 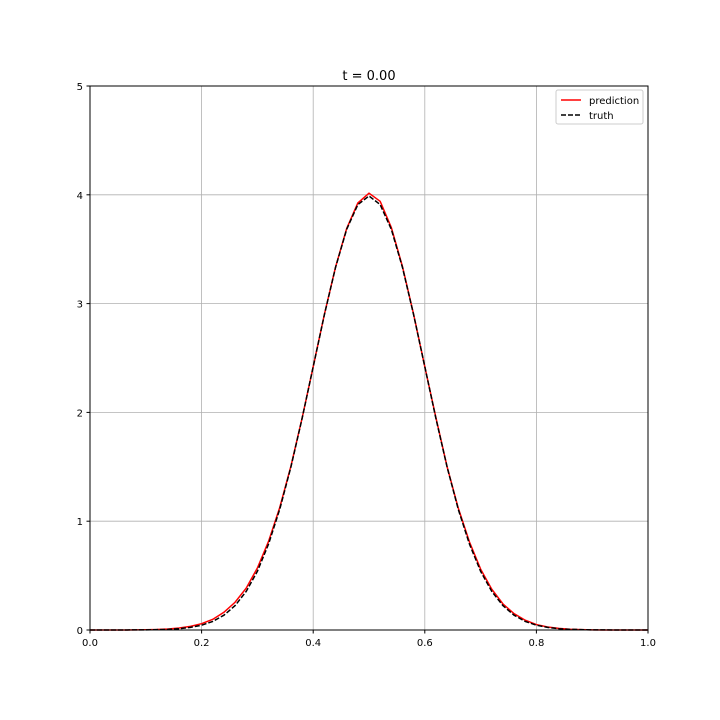 What do you see at coordinates (90, 643) in the screenshot?
I see `x-tick-label: 0.0` at bounding box center [90, 643].